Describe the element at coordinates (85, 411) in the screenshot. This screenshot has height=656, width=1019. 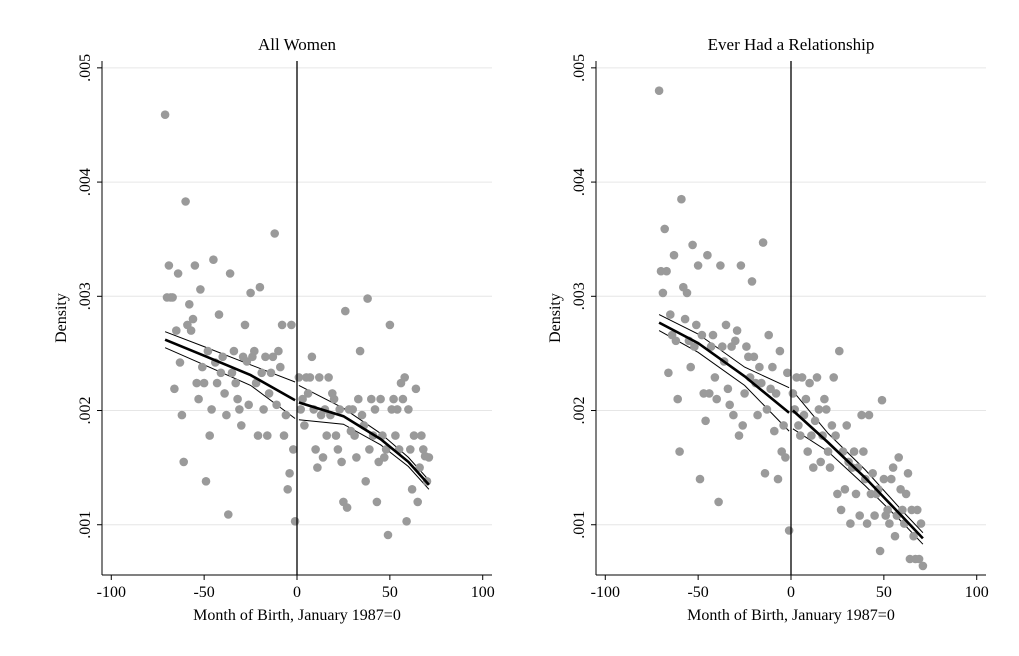
I see `y-tick-label: .002` at that location.